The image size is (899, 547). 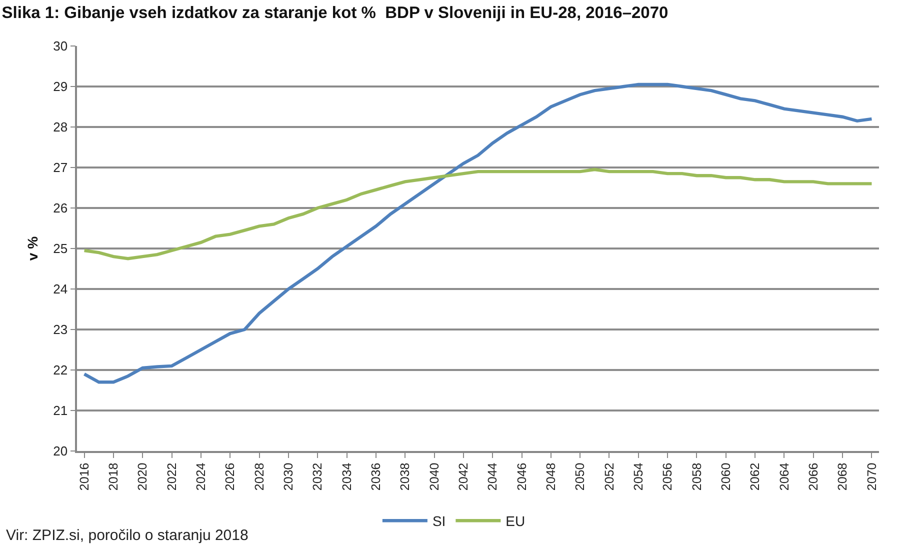 What do you see at coordinates (60, 46) in the screenshot?
I see `y-tick-label: 30` at bounding box center [60, 46].